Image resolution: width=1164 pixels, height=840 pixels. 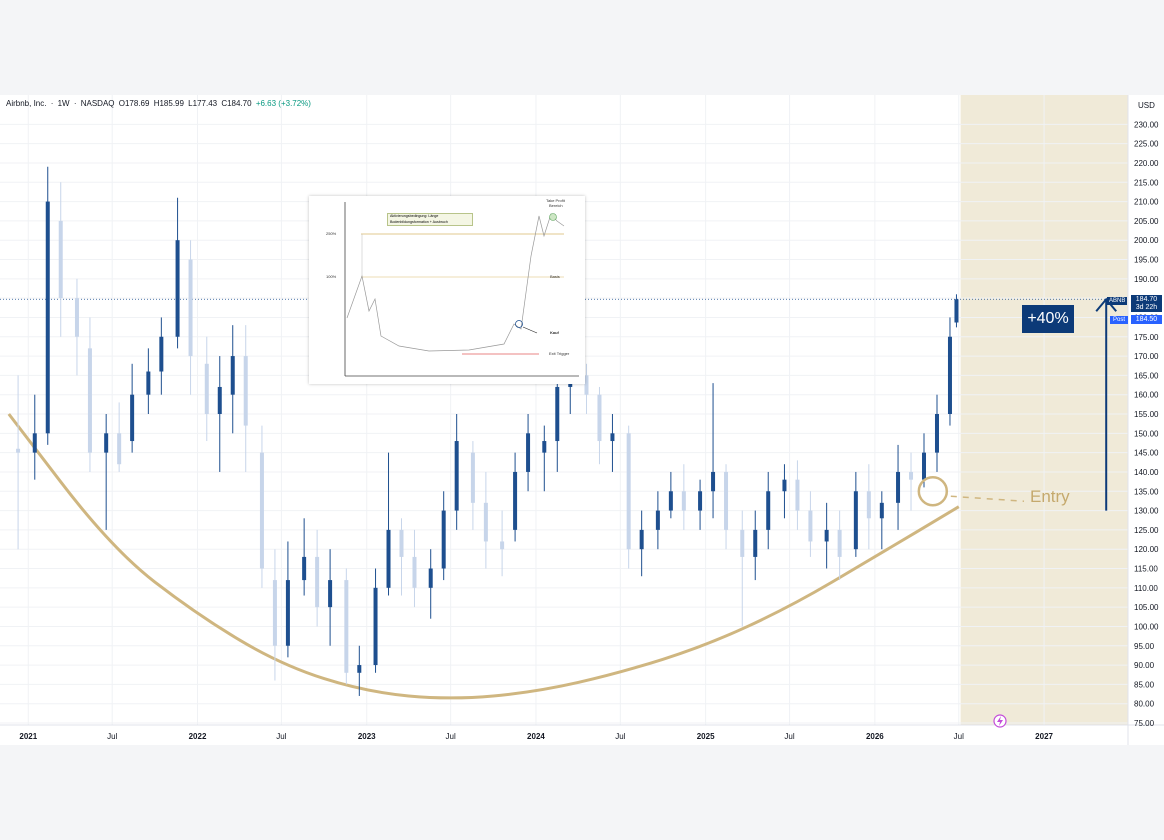 What do you see at coordinates (1146, 308) in the screenshot?
I see `bar-countdown: 3d 22h` at bounding box center [1146, 308].